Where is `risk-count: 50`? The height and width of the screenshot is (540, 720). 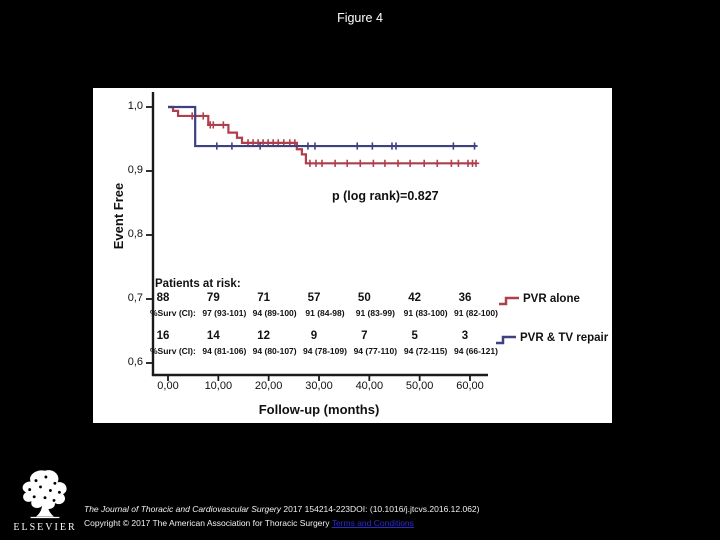 risk-count: 50 is located at coordinates (364, 298).